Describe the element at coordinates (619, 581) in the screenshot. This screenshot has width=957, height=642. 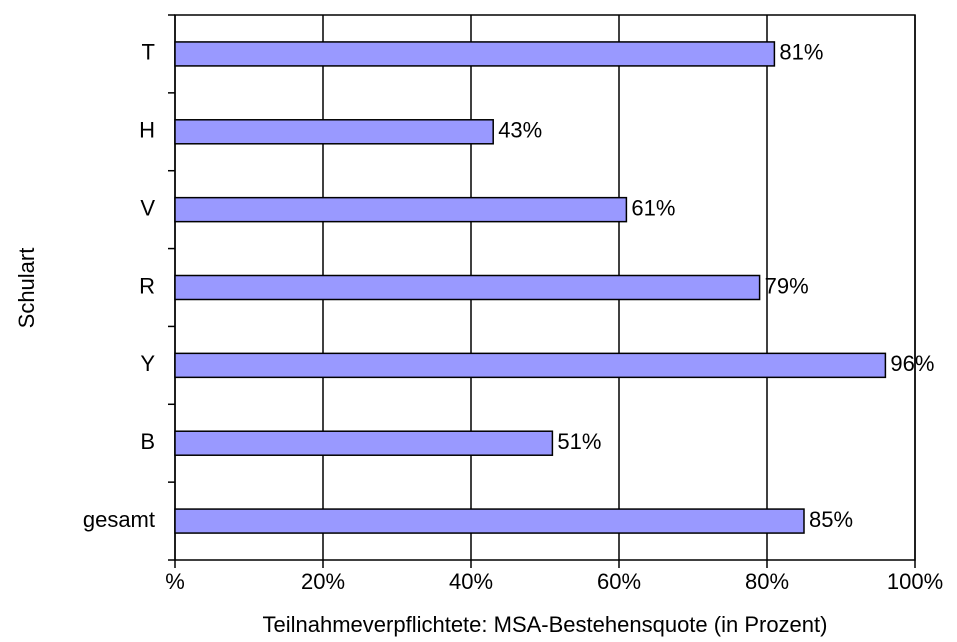
I see `x-tick-label: 60%` at that location.